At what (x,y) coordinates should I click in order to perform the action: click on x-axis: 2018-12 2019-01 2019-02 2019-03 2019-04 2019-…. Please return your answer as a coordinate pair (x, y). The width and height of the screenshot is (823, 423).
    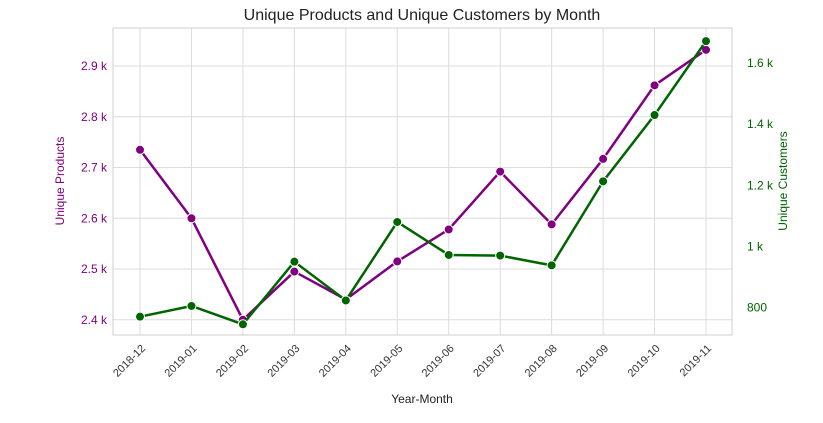
    Looking at the image, I should click on (412, 361).